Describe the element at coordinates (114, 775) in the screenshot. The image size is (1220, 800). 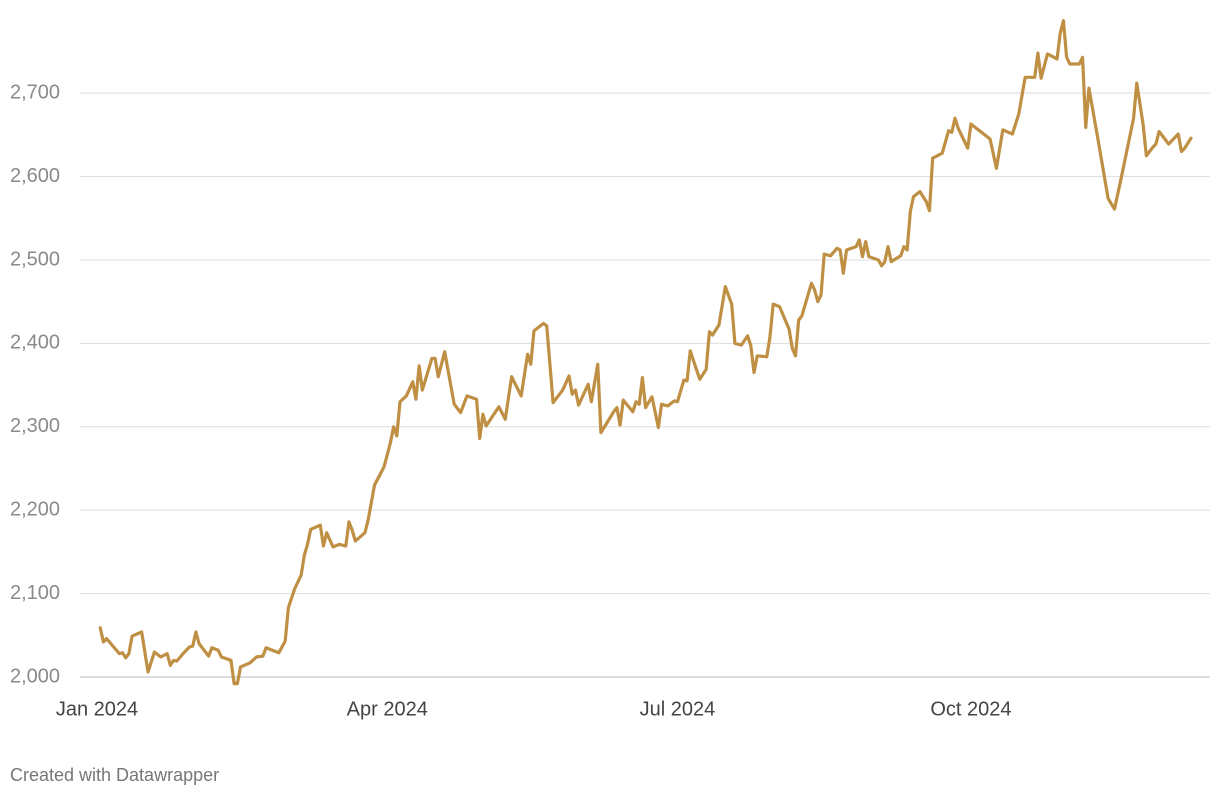
I see `footer: Created with Datawrapper` at that location.